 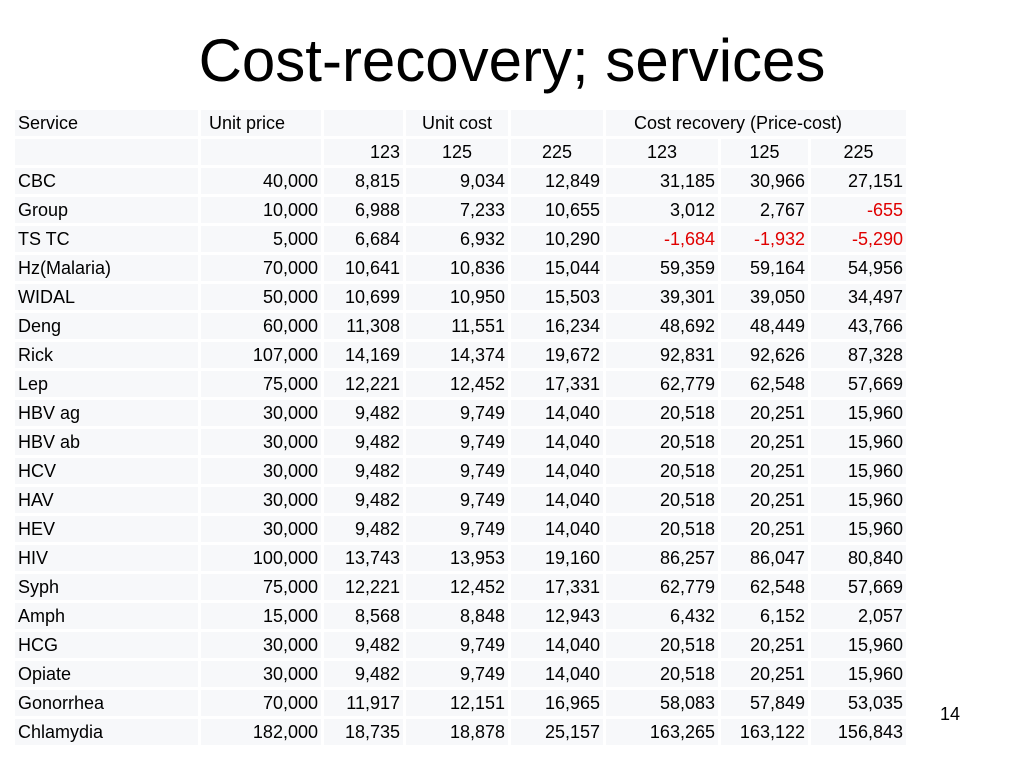 I want to click on unit-cost-225-cell: 25,157, so click(x=557, y=732).